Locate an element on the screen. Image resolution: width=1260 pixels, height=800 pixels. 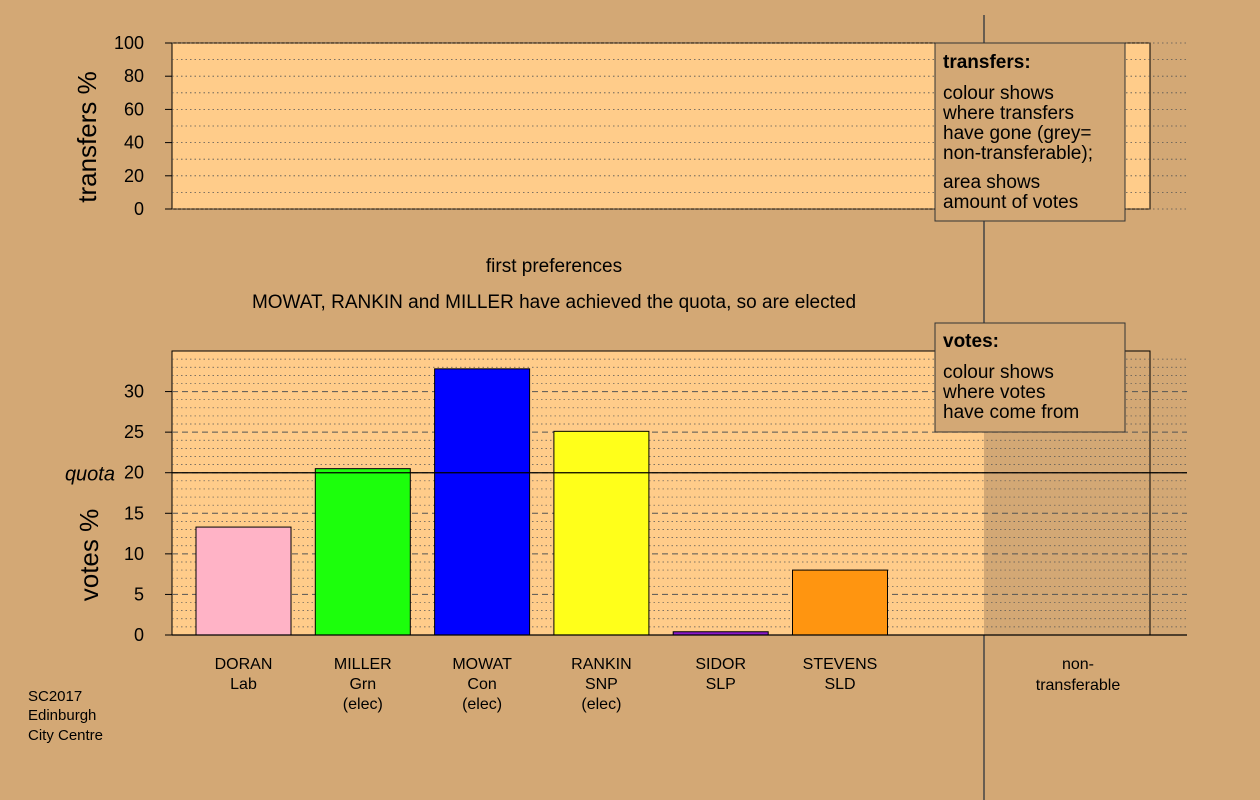
transfers-legend-line: where transfers is located at coordinates (1008, 113).